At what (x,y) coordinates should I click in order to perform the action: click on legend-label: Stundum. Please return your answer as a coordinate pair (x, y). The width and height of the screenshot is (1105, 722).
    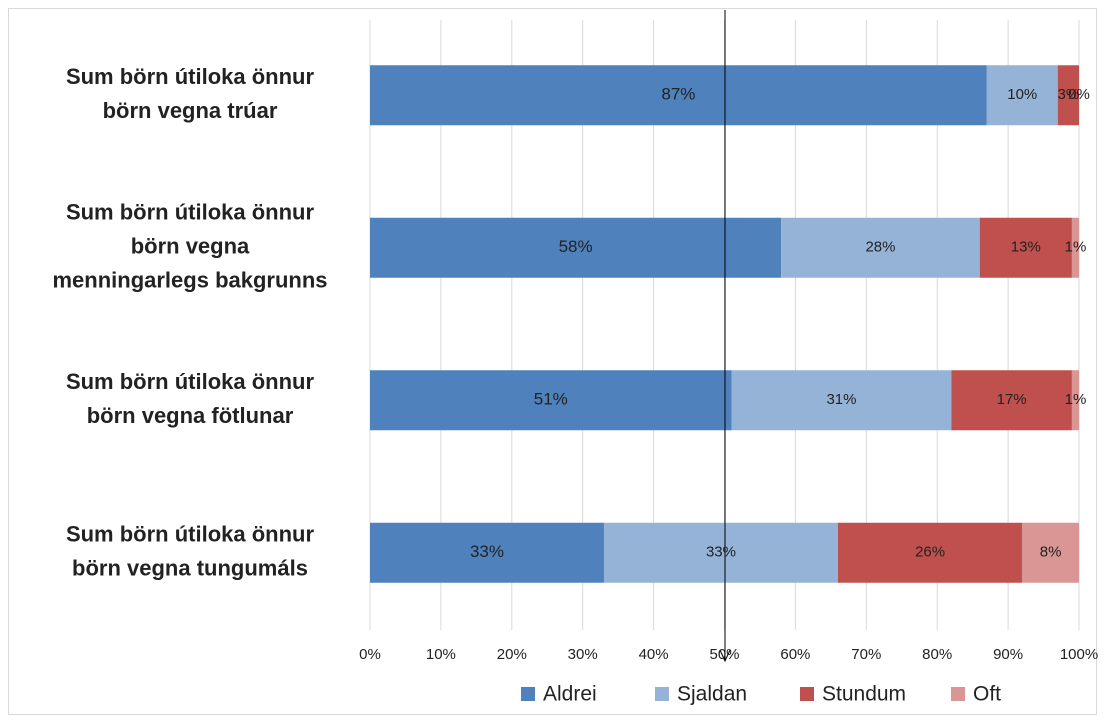
    Looking at the image, I should click on (864, 694).